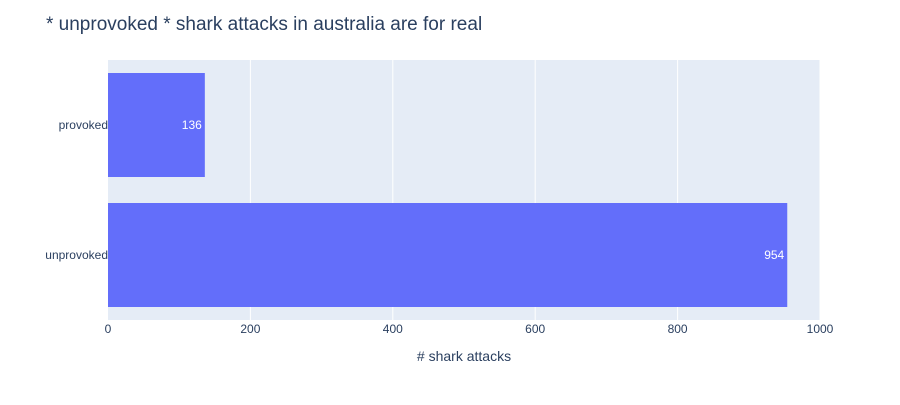  What do you see at coordinates (192, 125) in the screenshot?
I see `data-label-provoked: 136` at bounding box center [192, 125].